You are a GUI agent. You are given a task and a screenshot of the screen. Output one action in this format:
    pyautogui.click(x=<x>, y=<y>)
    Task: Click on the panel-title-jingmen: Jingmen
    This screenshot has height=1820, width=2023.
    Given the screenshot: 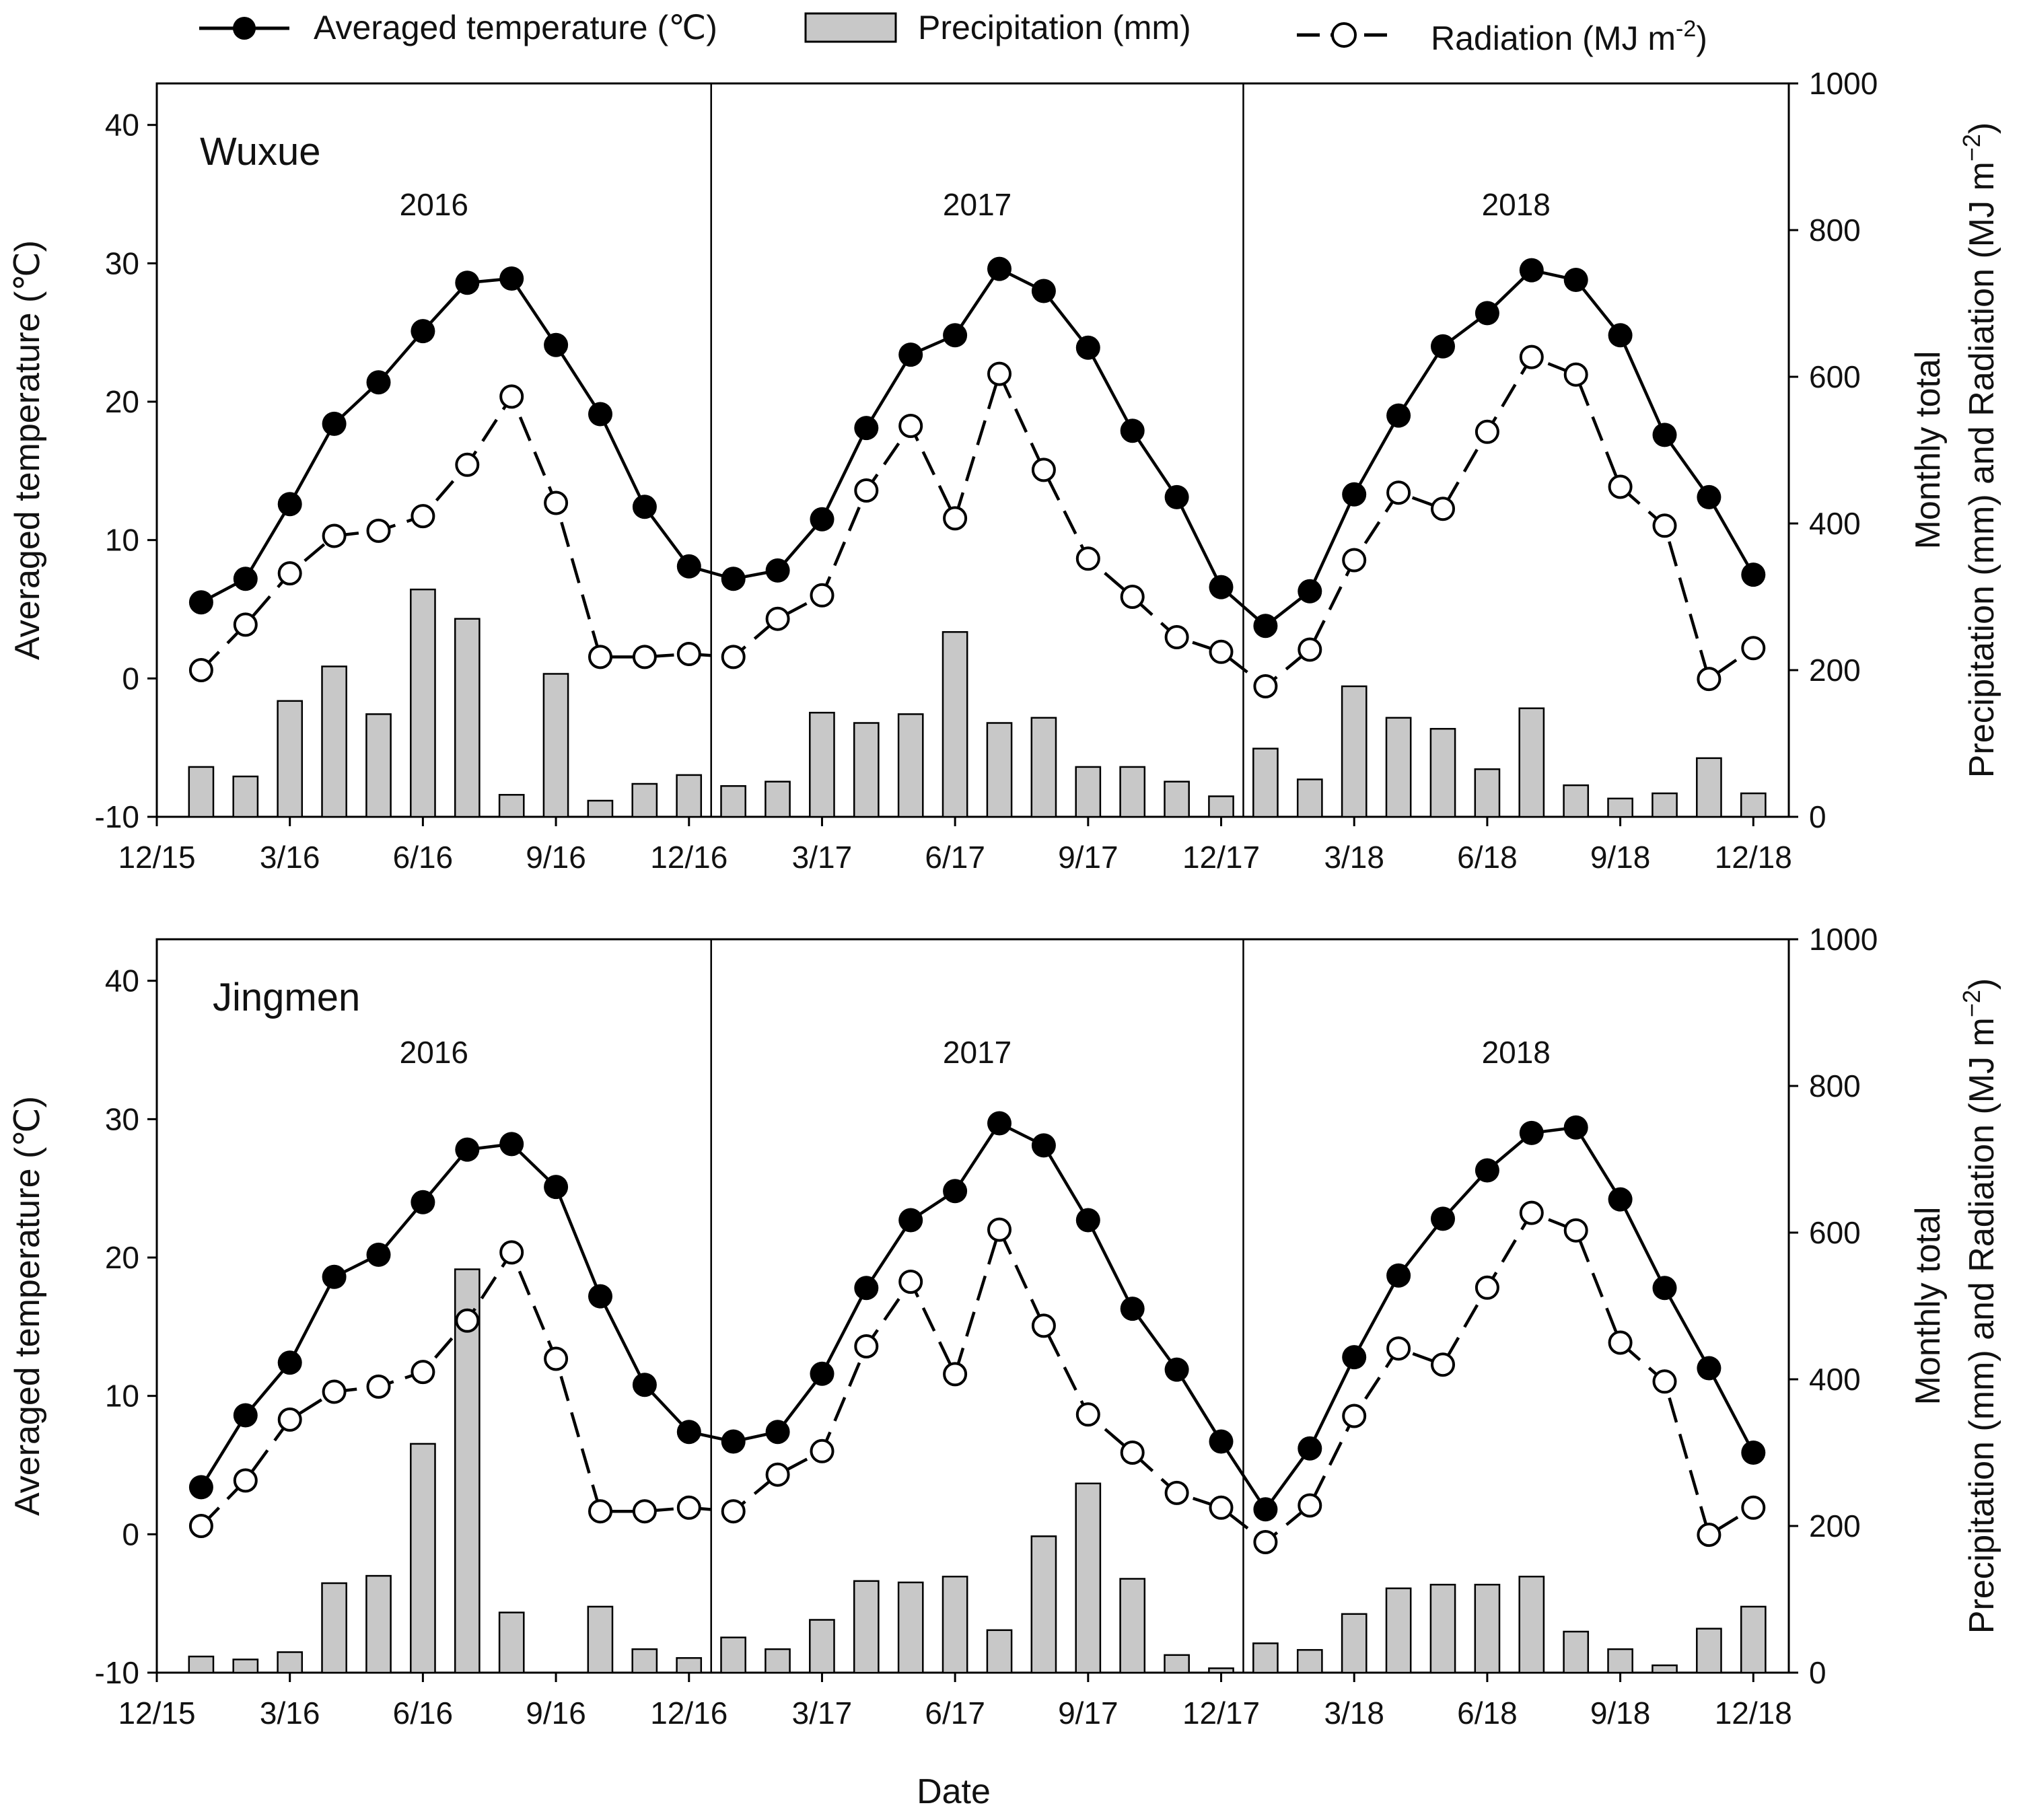 What is the action you would take?
    pyautogui.click(x=286, y=997)
    